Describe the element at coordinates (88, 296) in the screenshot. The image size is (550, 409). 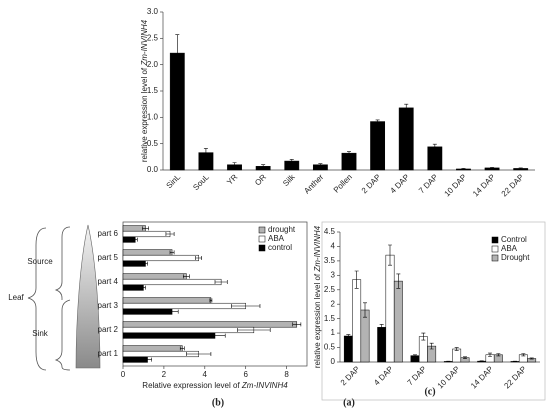
I see `leaf-shape` at that location.